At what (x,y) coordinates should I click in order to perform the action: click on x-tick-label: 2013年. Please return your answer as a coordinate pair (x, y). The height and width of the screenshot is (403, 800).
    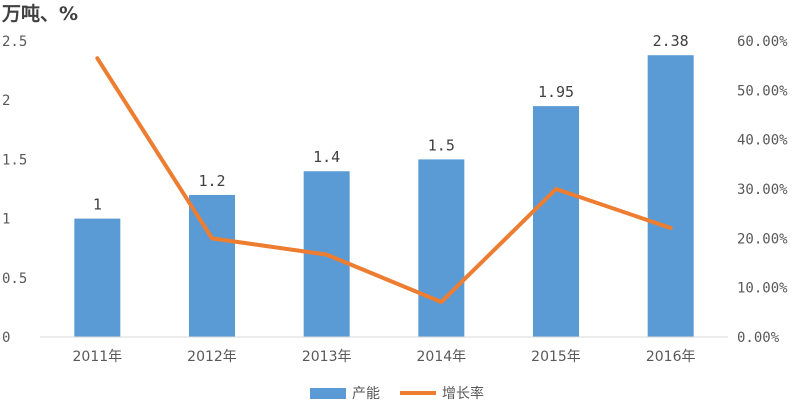
    Looking at the image, I should click on (327, 357).